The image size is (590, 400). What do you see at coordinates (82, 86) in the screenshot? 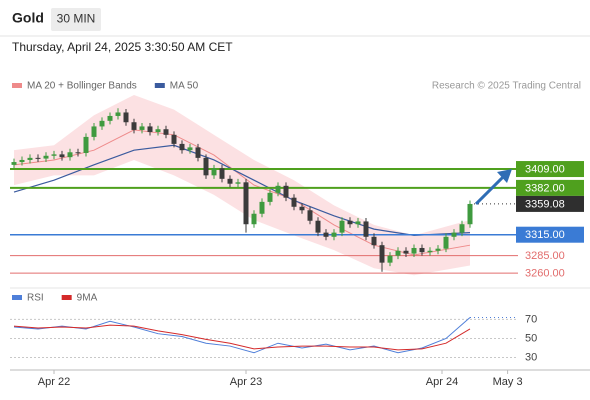
I see `legend-label: MA 20 + Bollinger Bands` at bounding box center [82, 86].